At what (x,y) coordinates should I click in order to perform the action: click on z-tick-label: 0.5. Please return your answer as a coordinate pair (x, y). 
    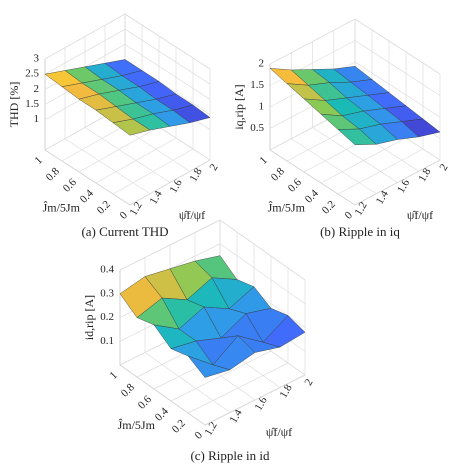
    Looking at the image, I should click on (257, 128).